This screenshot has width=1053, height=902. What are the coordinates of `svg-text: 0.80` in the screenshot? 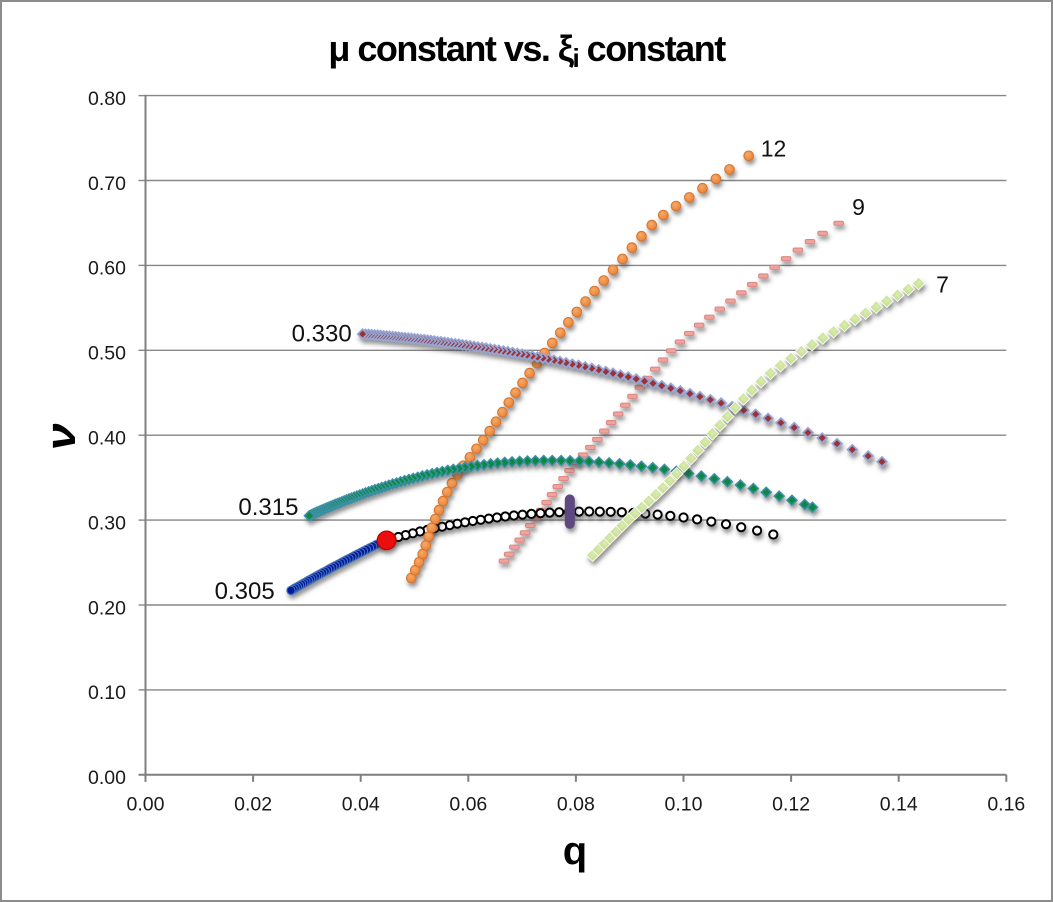 It's located at (107, 99).